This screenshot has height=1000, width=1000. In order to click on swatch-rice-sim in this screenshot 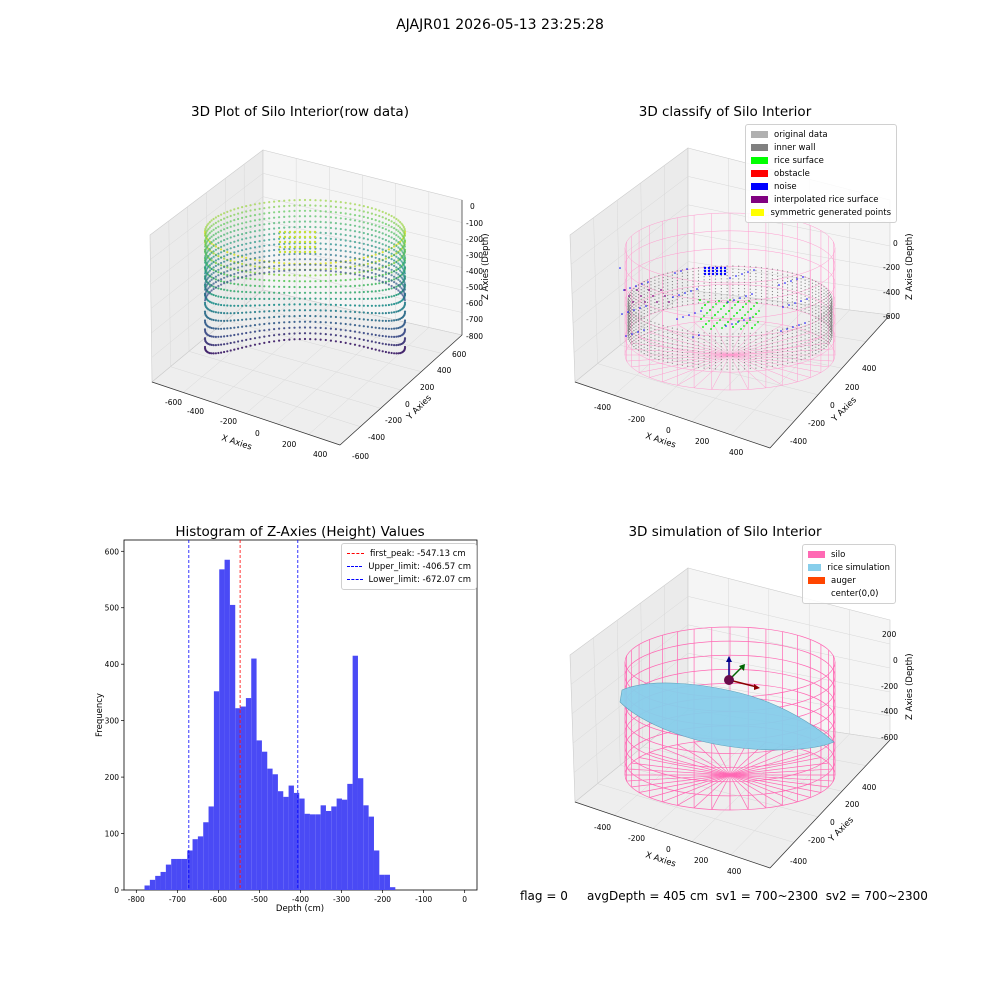, I will do `click(815, 567)`.